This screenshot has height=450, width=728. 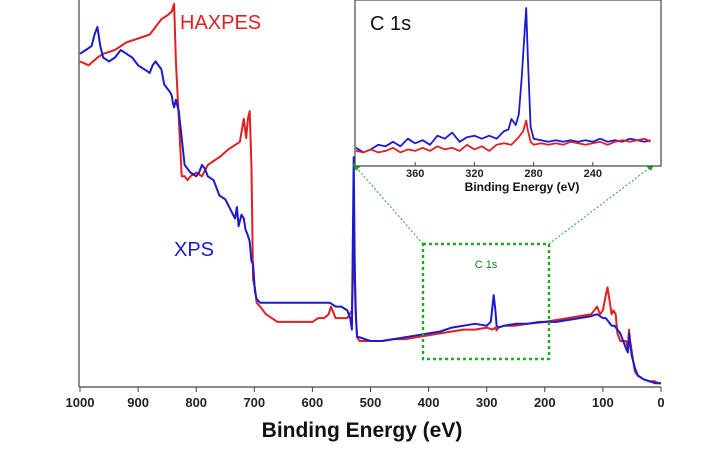 I want to click on connector-left-arrowhead, so click(x=356, y=167).